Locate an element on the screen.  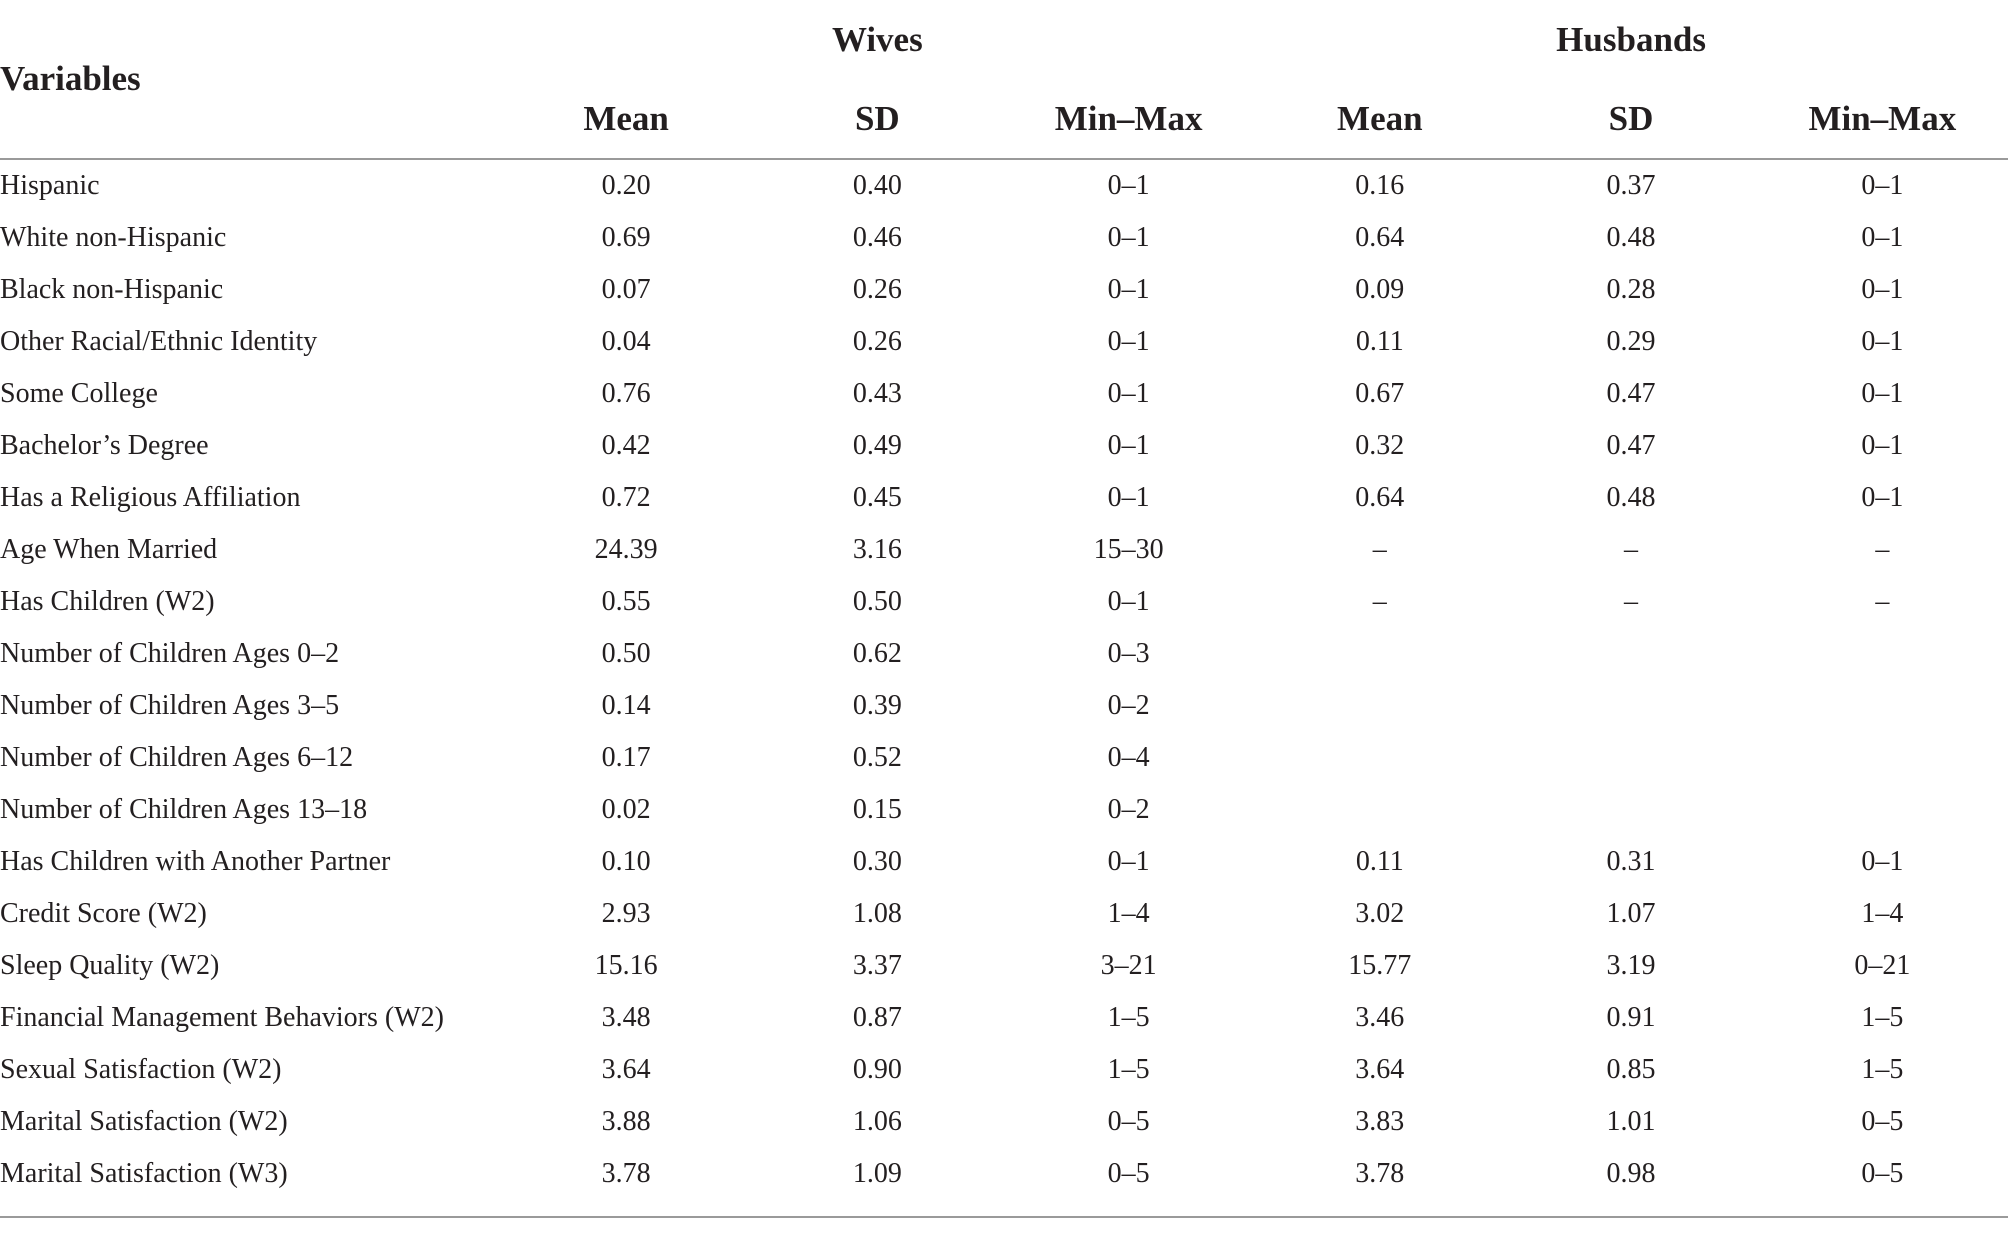
wives-sd-cell: 0.39 is located at coordinates (877, 705).